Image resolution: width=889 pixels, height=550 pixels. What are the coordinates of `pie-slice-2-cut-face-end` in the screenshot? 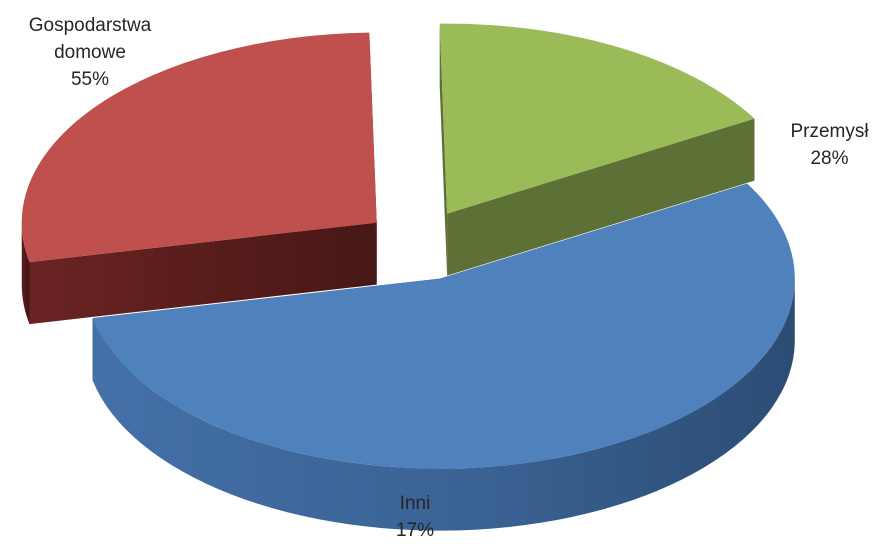 It's located at (601, 197).